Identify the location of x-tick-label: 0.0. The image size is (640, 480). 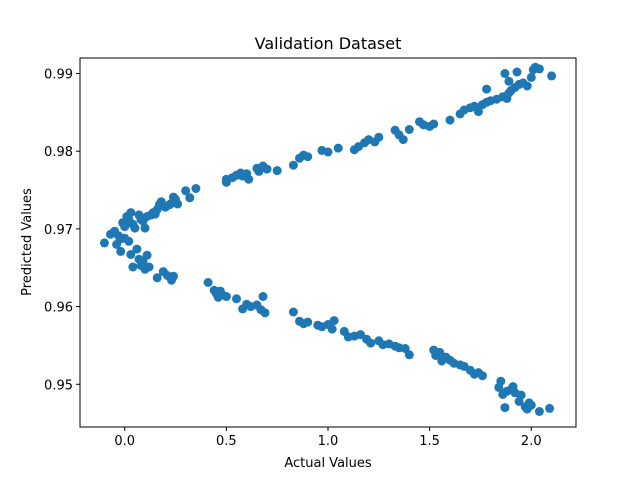
(124, 441).